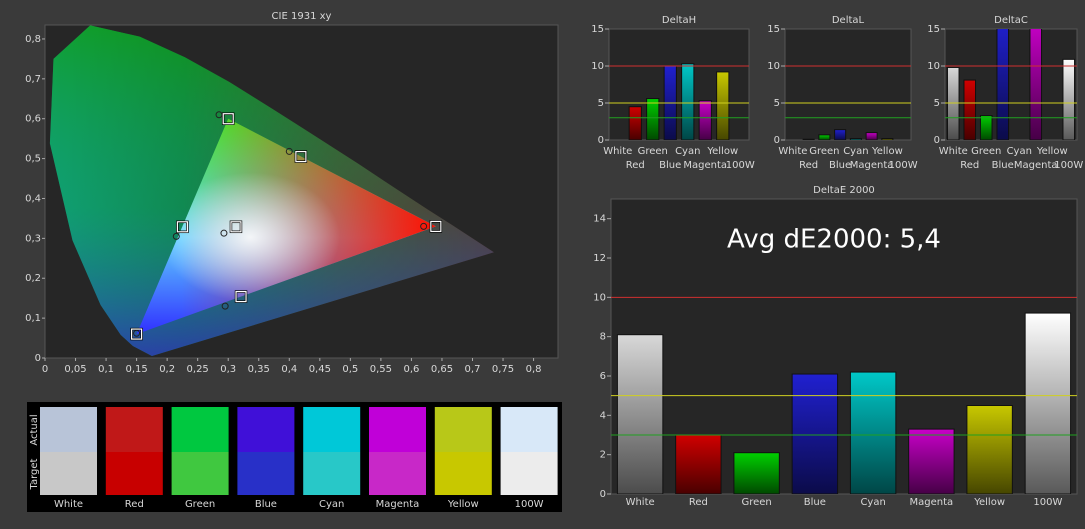 The width and height of the screenshot is (1085, 529). What do you see at coordinates (286, 226) in the screenshot?
I see `gamut-triangle-white` at bounding box center [286, 226].